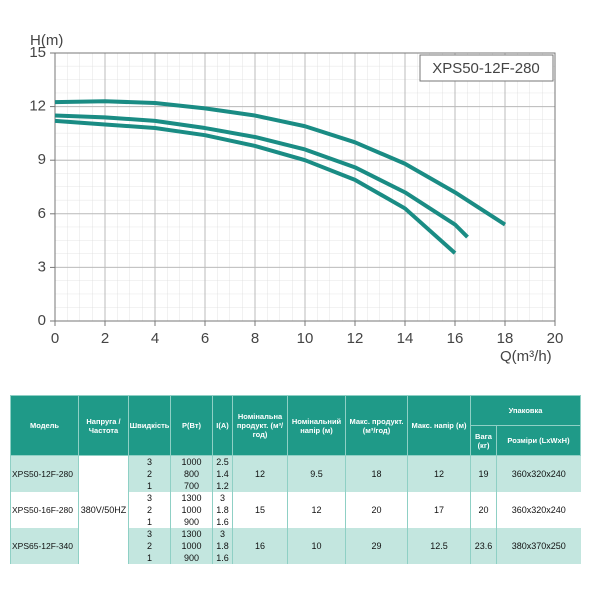  I want to click on header-cell: Швидкість, so click(149, 425).